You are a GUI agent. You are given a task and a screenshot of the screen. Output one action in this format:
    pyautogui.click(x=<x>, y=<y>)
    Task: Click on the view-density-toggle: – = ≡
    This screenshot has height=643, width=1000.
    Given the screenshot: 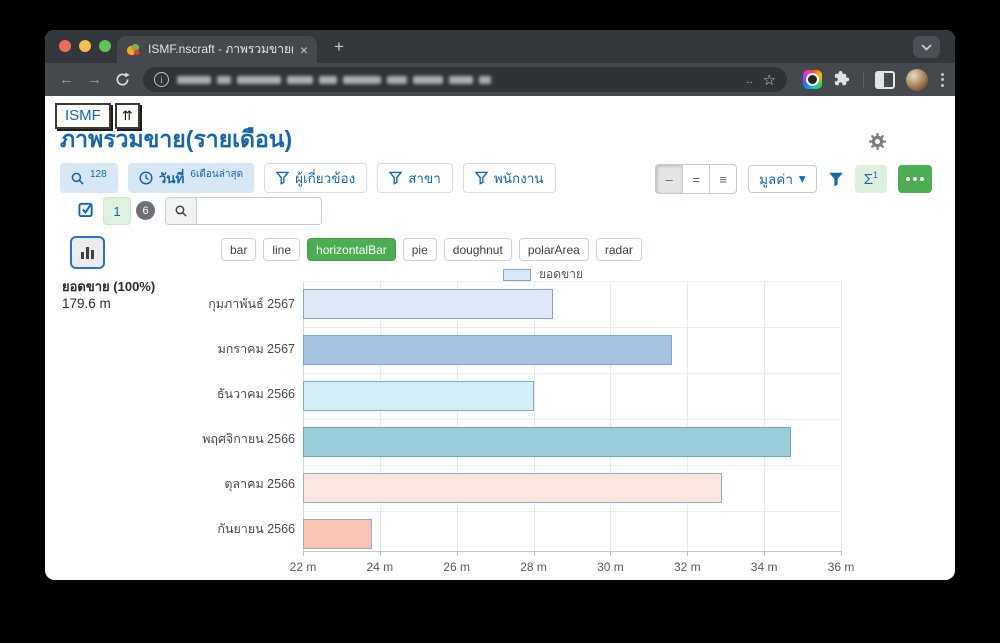 What is the action you would take?
    pyautogui.click(x=696, y=179)
    